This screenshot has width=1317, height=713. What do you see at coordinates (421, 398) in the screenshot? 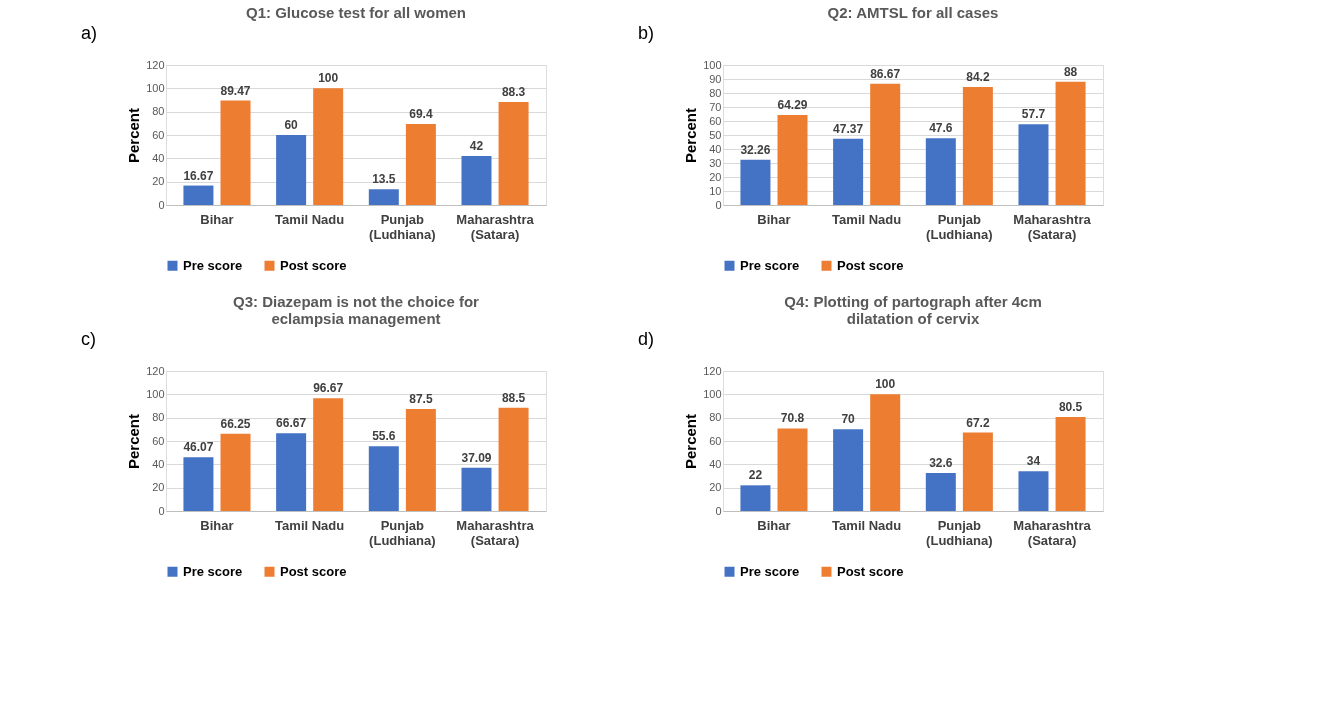
I see `data-label: 87.5` at bounding box center [421, 398].